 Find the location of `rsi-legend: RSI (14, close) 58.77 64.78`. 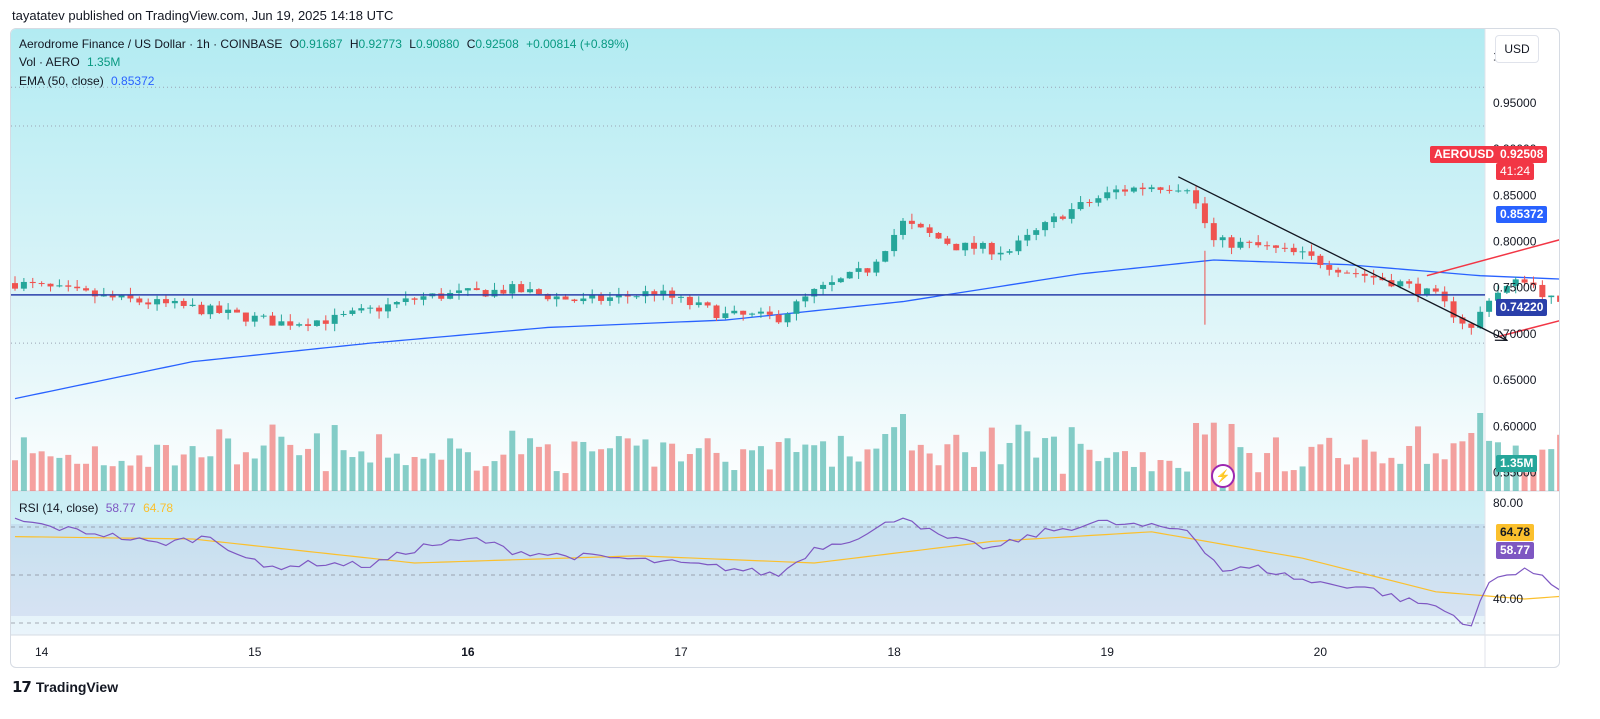

rsi-legend: RSI (14, close) 58.77 64.78 is located at coordinates (98, 508).